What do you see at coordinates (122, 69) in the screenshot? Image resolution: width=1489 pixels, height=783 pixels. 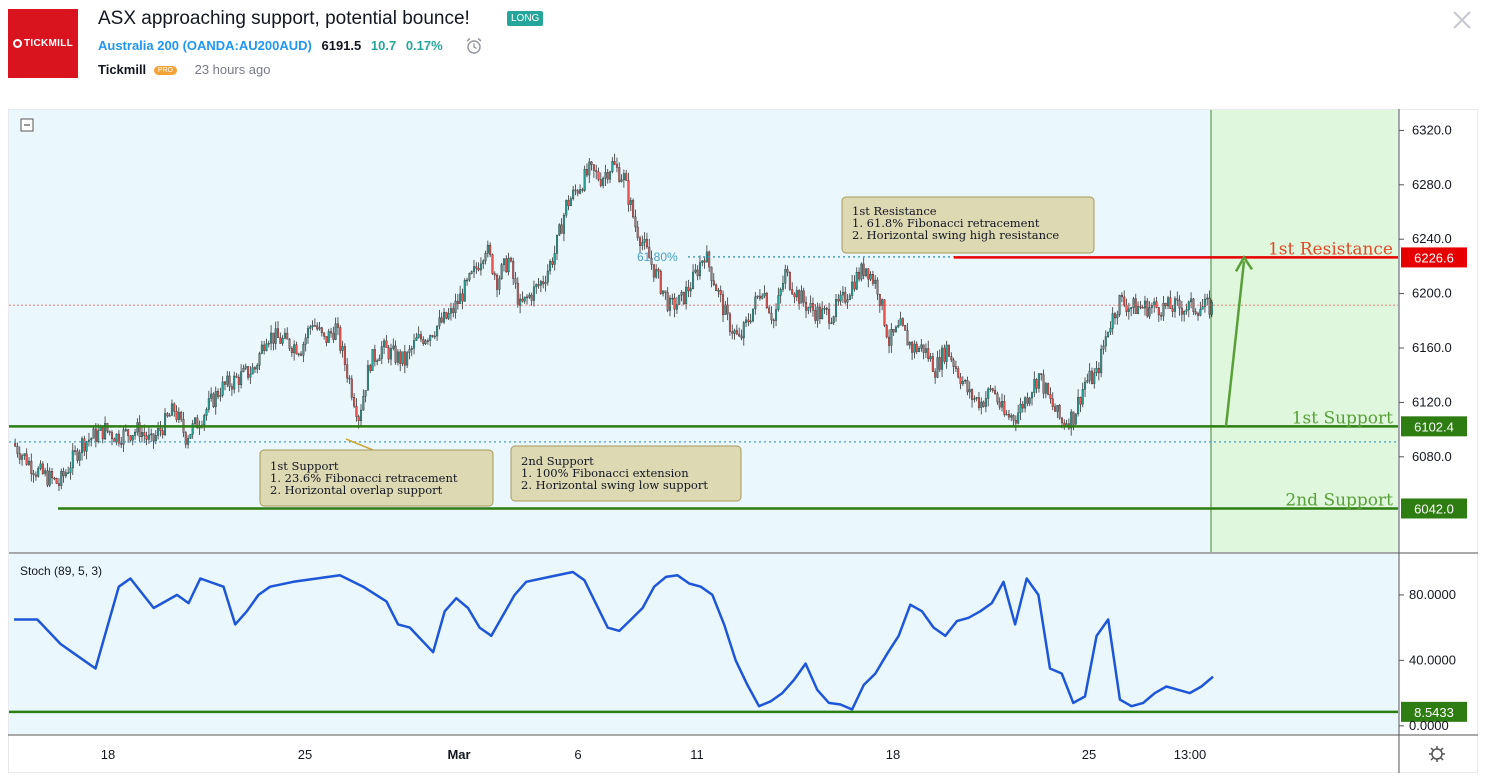 I see `author-name: Tickmill` at bounding box center [122, 69].